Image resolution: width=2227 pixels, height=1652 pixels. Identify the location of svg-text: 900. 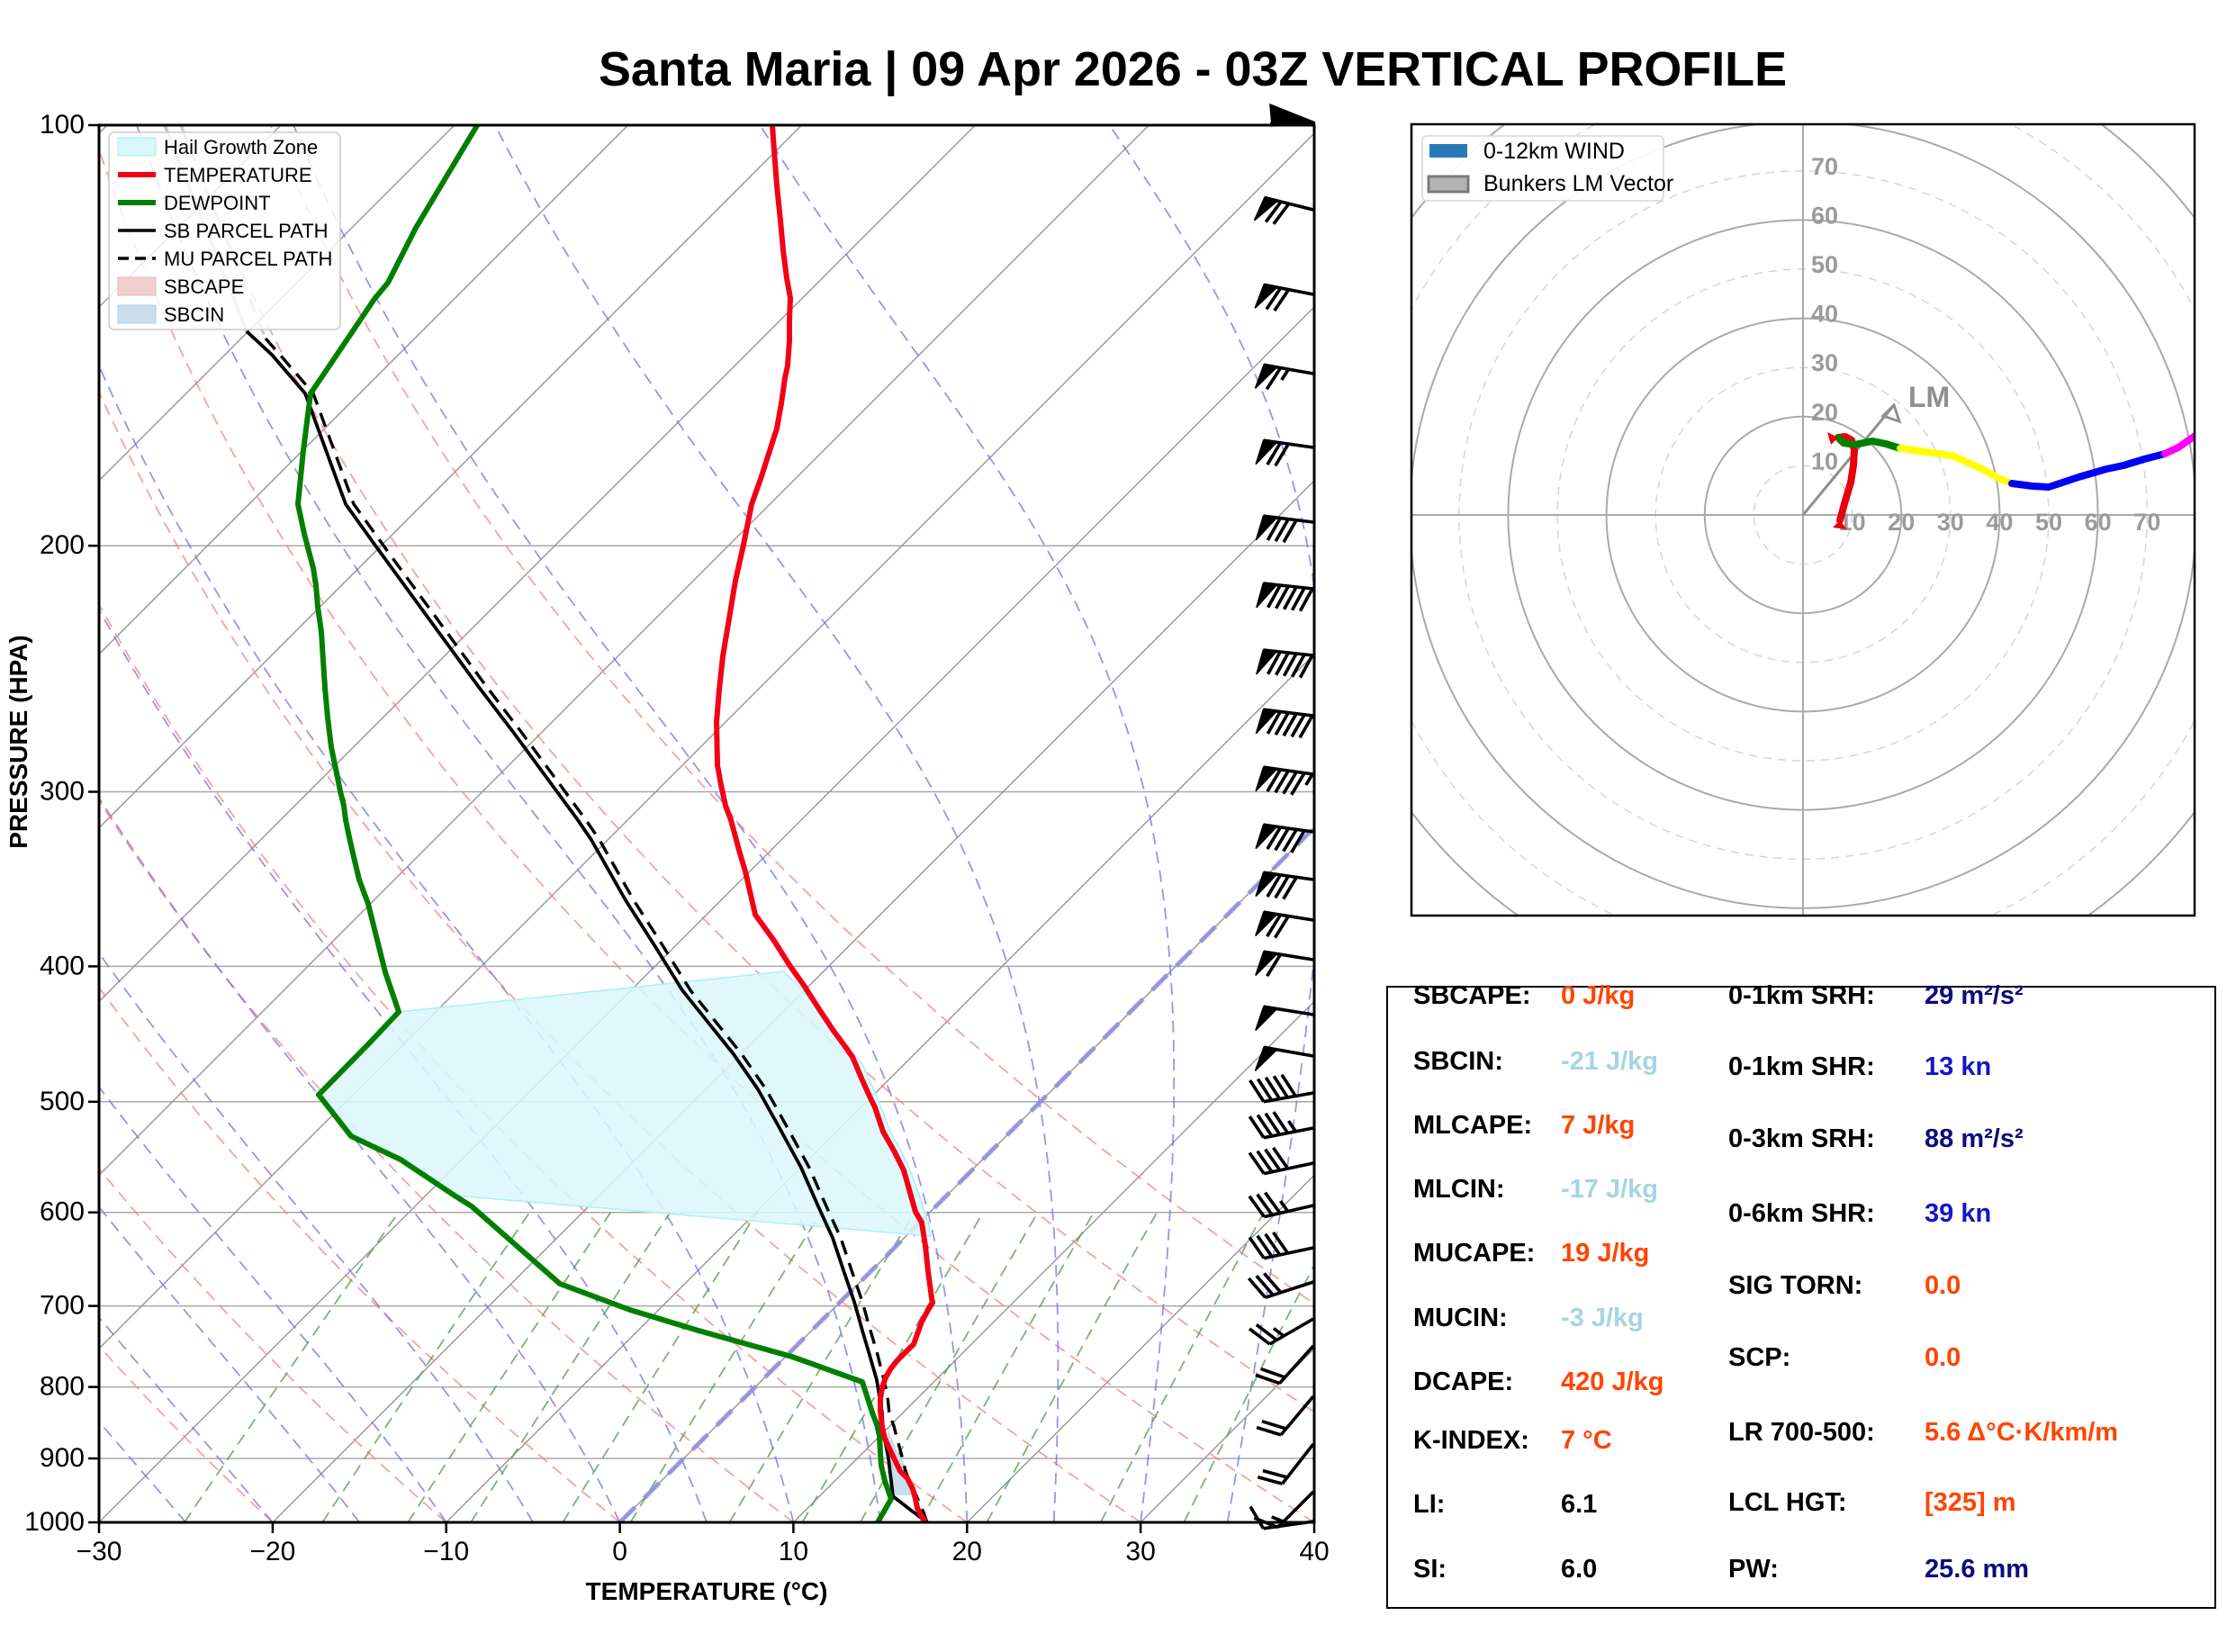
(62, 1458).